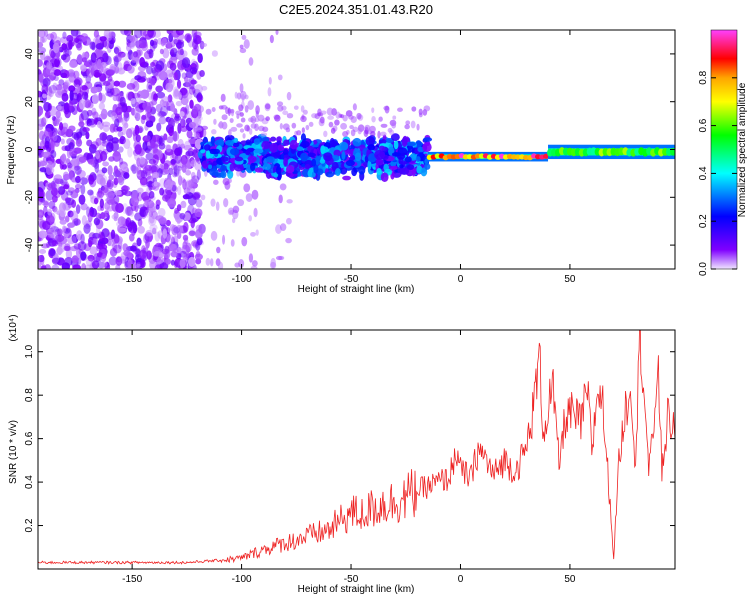 The height and width of the screenshot is (600, 750). I want to click on colorbar-label: Normalized spectral amplitude, so click(742, 149).